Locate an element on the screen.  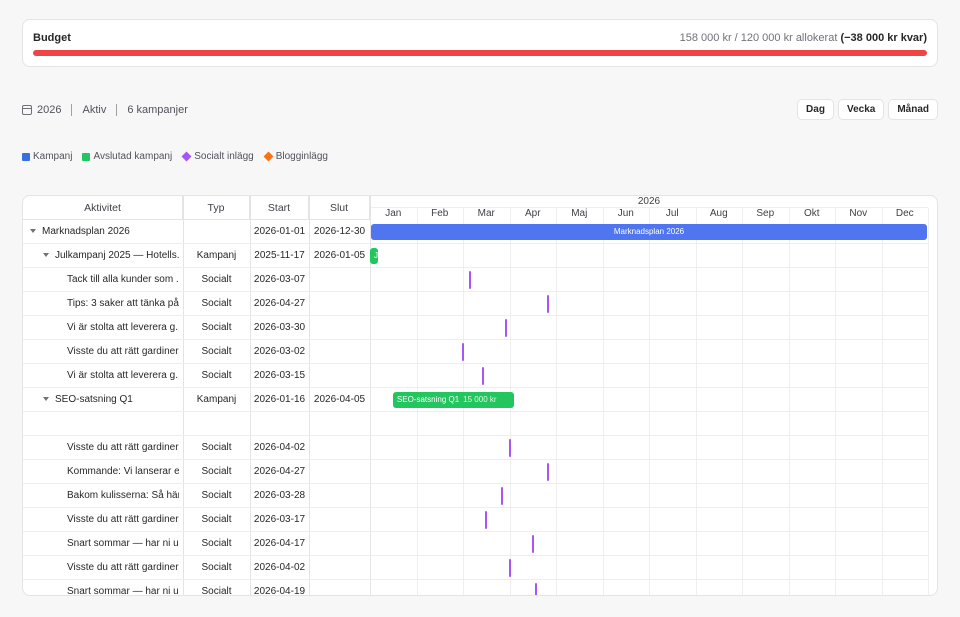
header-start: Start is located at coordinates (279, 208).